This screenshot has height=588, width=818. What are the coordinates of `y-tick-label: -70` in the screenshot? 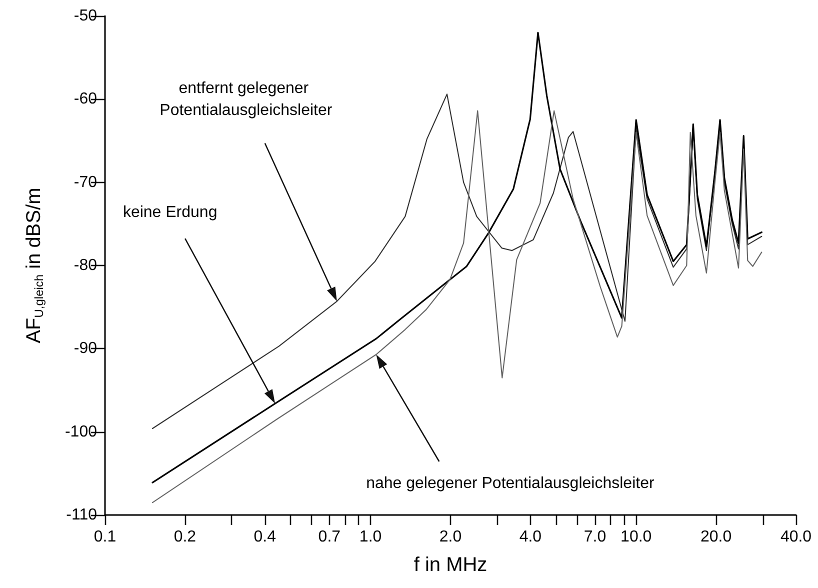 It's located at (86, 182).